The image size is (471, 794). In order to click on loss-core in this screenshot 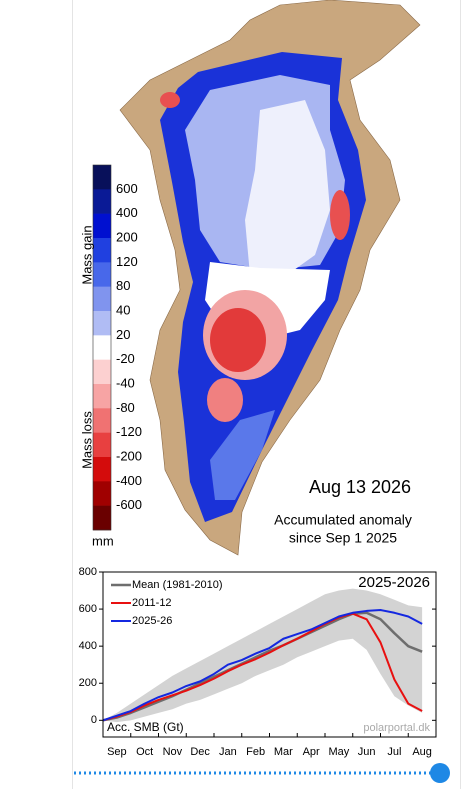, I will do `click(238, 340)`.